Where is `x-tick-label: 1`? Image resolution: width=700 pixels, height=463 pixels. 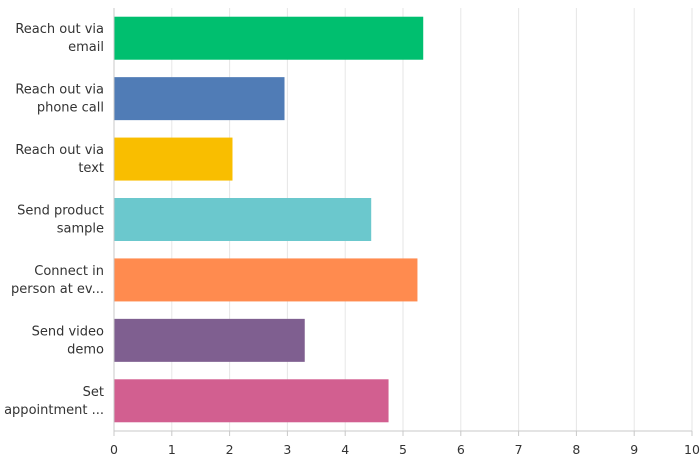
x-tick-label: 1 is located at coordinates (172, 449).